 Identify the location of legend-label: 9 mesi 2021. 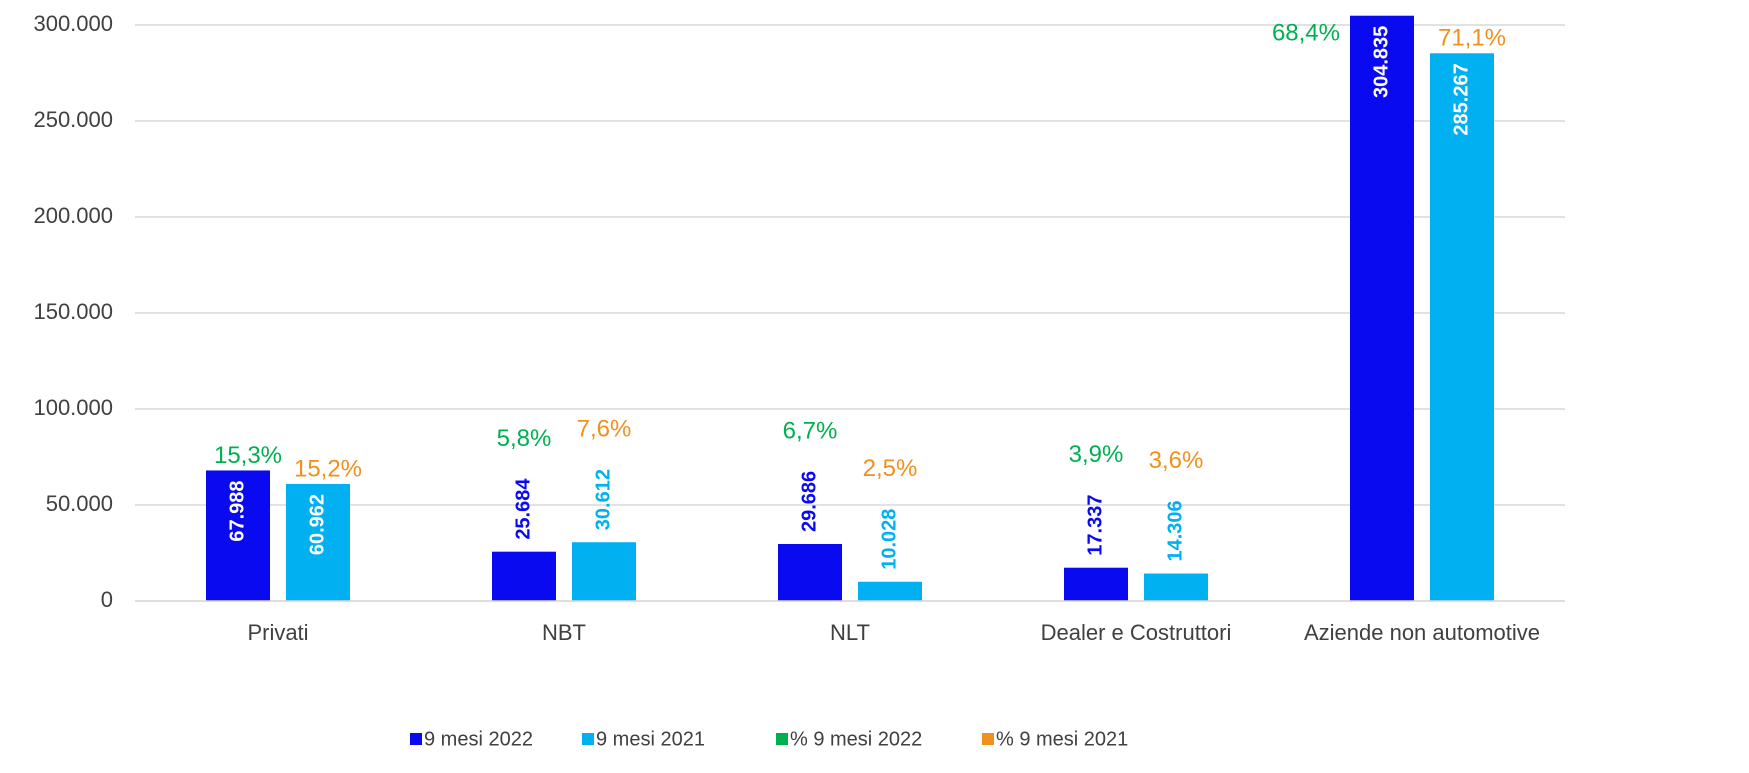
(650, 739).